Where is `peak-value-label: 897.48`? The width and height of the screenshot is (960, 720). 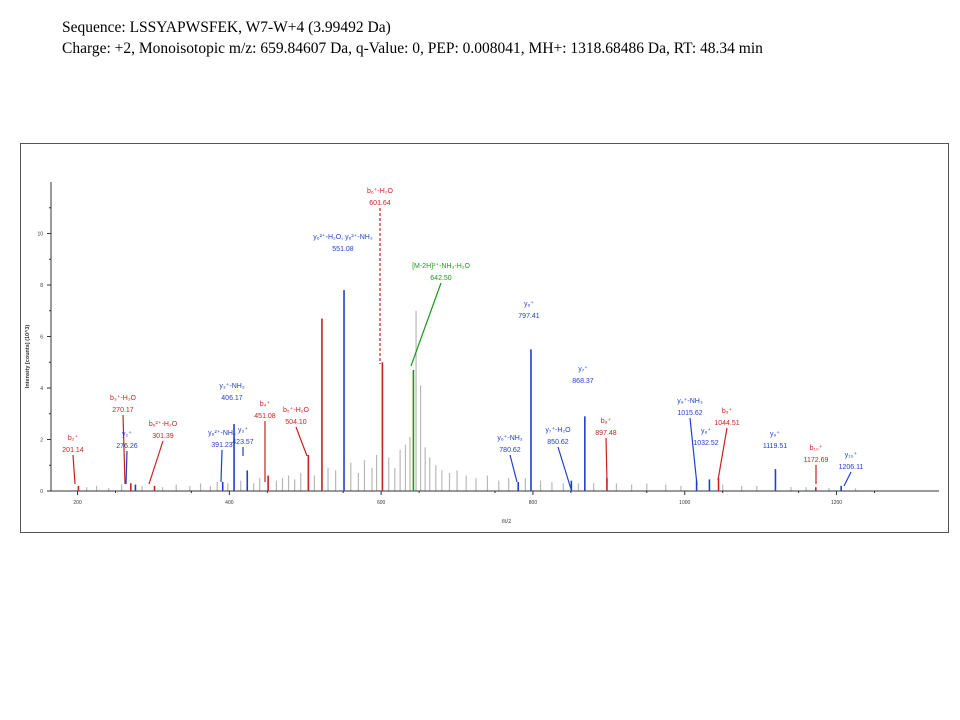 peak-value-label: 897.48 is located at coordinates (606, 433).